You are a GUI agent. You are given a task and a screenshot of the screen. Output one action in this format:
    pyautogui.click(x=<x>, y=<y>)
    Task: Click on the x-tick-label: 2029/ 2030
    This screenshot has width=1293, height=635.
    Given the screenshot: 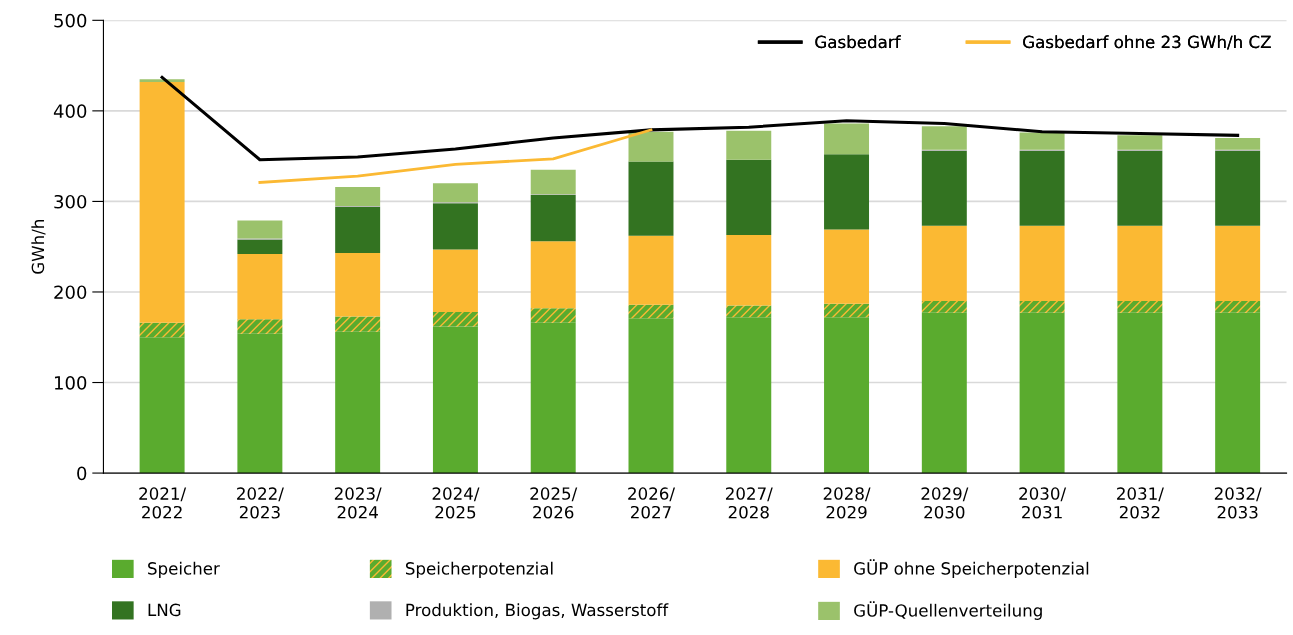 What is the action you would take?
    pyautogui.click(x=945, y=503)
    